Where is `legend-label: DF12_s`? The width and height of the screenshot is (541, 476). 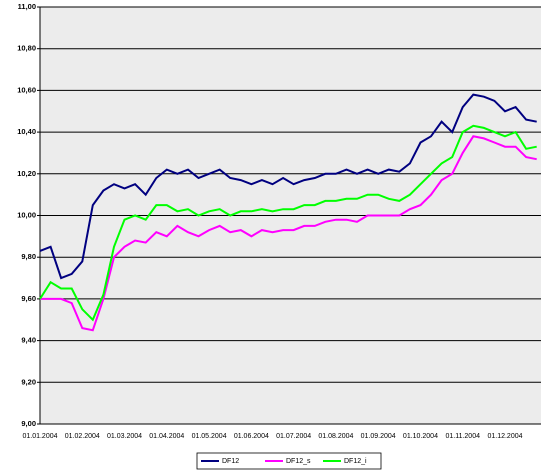 legend-label: DF12_s is located at coordinates (298, 461).